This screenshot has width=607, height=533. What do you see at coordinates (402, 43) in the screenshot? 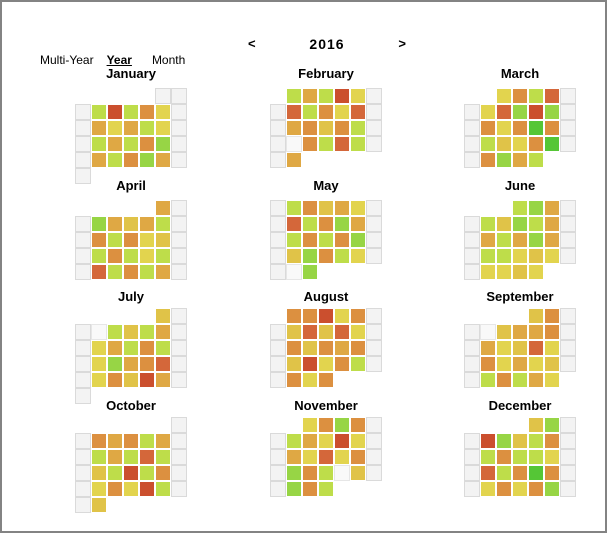
I see `next-year-button: >` at bounding box center [402, 43].